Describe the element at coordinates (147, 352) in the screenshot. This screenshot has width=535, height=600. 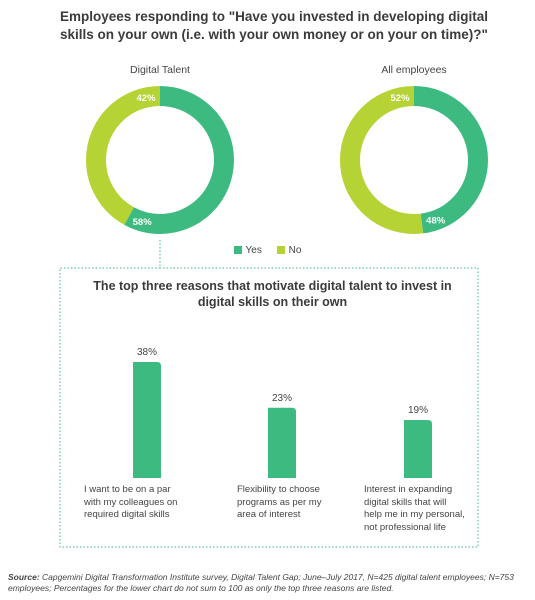
I see `bar-value-label-0: 38%` at that location.